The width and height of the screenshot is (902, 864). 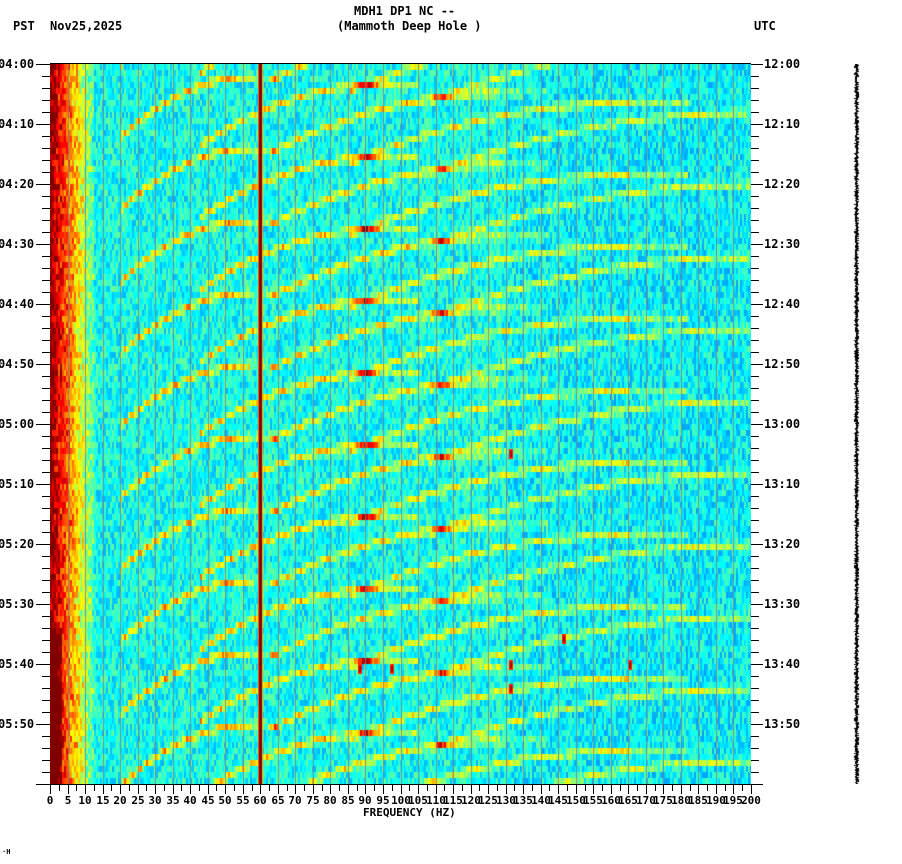 What do you see at coordinates (698, 800) in the screenshot?
I see `x-tick-label: 185` at bounding box center [698, 800].